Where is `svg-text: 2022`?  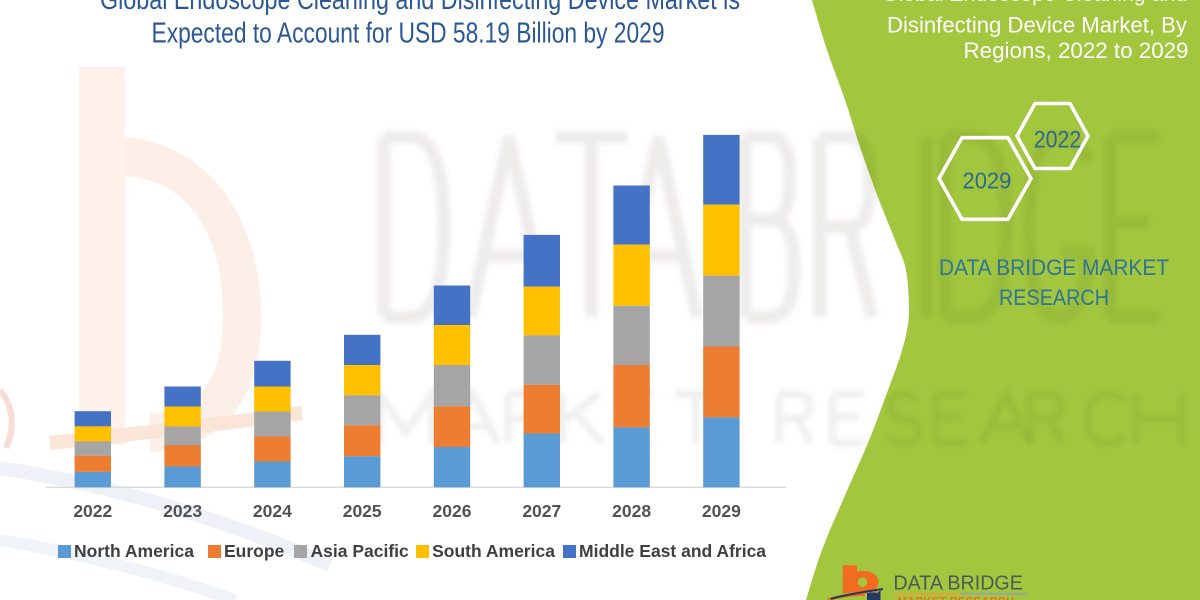 svg-text: 2022 is located at coordinates (1058, 140).